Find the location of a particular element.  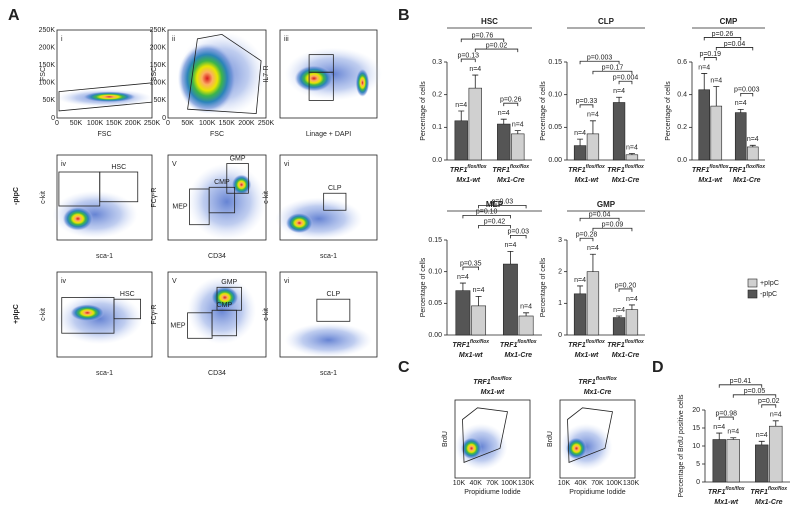

gate-label: CLP is located at coordinates (335, 188).